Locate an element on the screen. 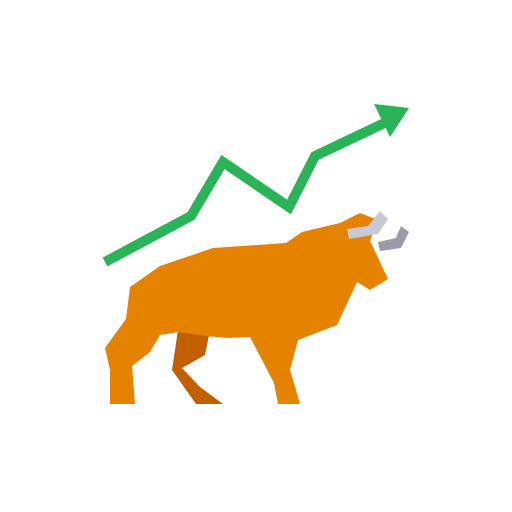 This screenshot has height=512, width=512. arrow-head is located at coordinates (391, 120).